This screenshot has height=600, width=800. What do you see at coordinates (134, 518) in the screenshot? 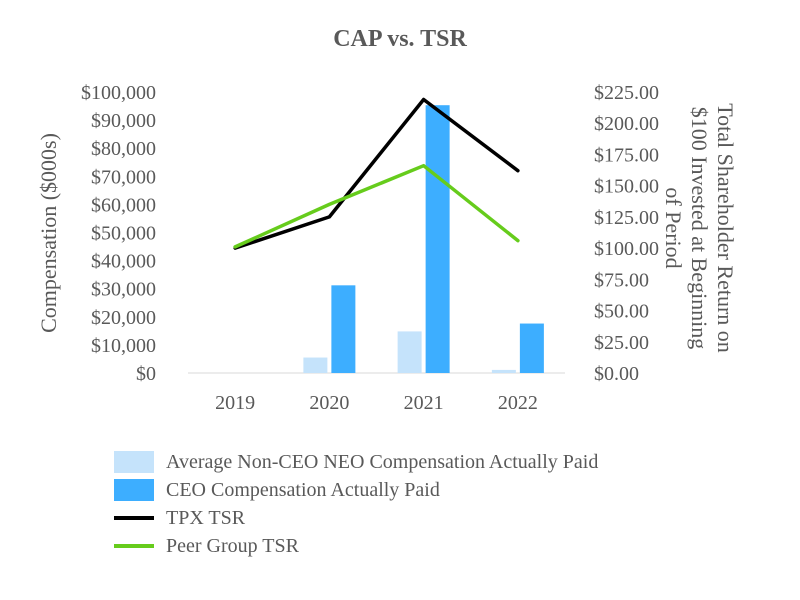
I see `legend-swatch-tpx-tsr` at bounding box center [134, 518].